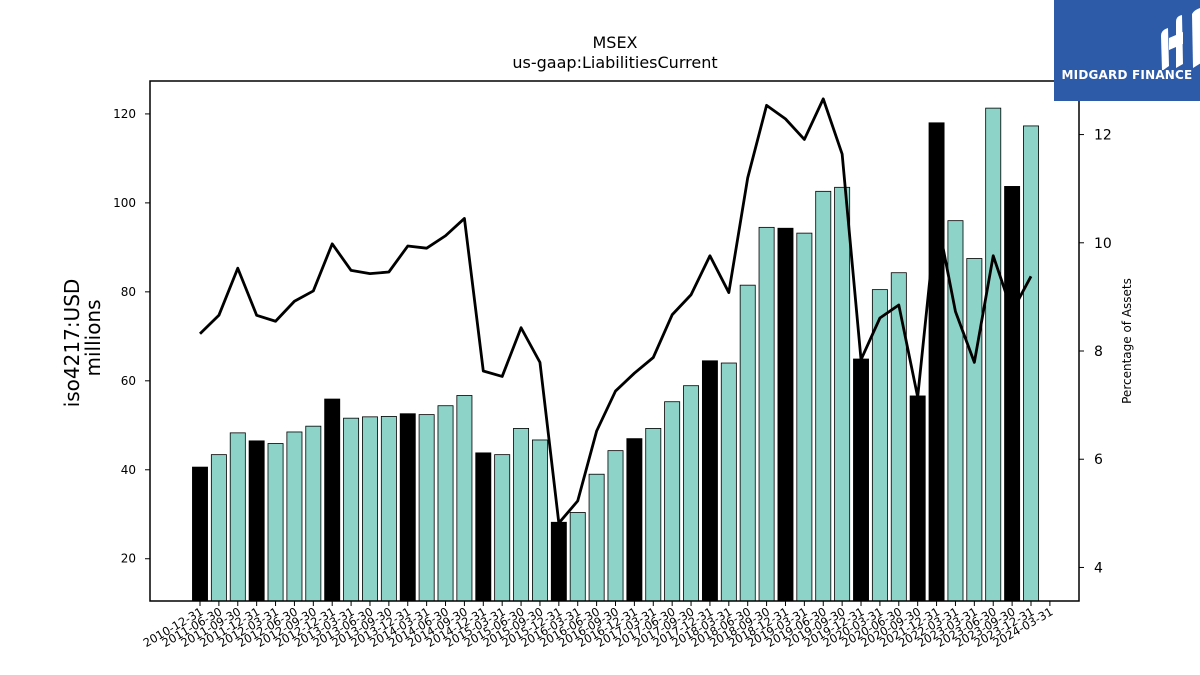 This screenshot has height=675, width=1200. Describe the element at coordinates (1098, 568) in the screenshot. I see `y-tick-label-right: 4` at that location.